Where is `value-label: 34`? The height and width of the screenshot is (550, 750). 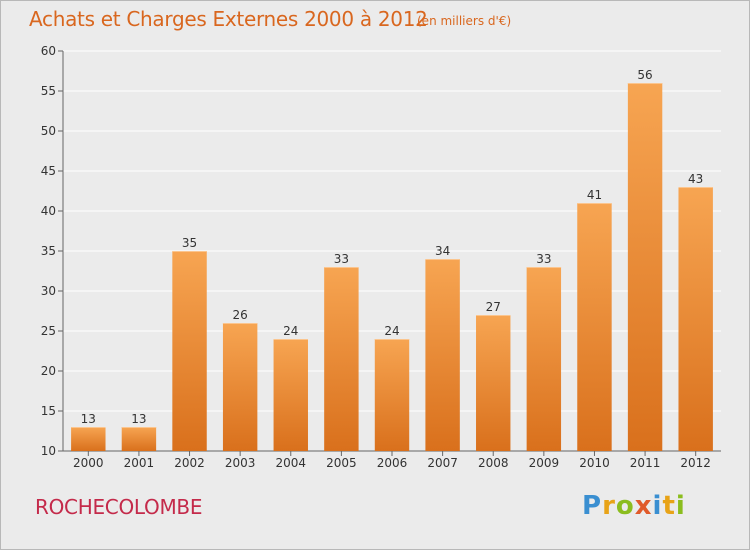 value-label: 34 is located at coordinates (442, 251).